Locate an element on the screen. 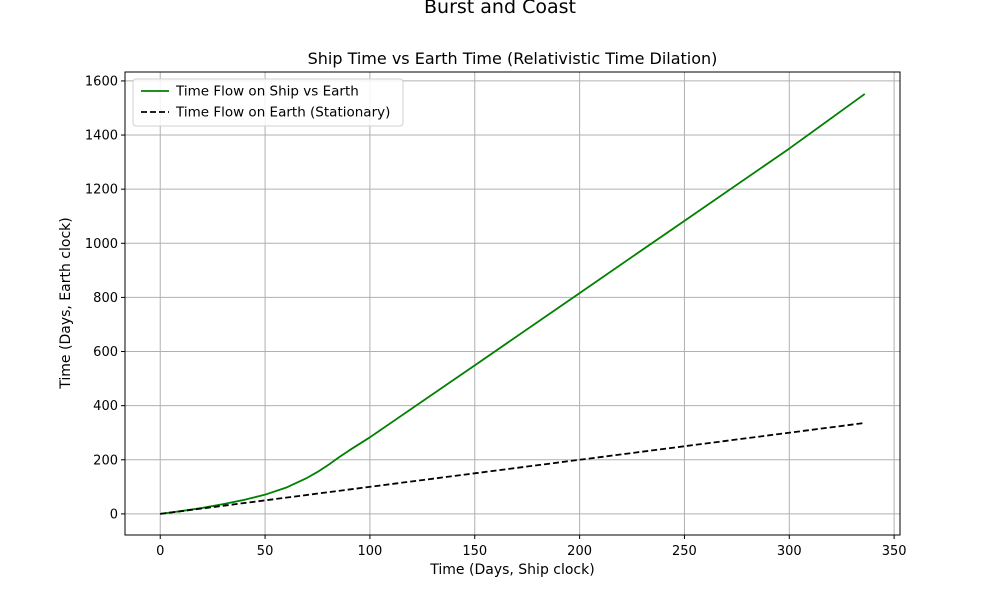 This screenshot has width=1000, height=600. y-tick-label: 1600 is located at coordinates (101, 81).